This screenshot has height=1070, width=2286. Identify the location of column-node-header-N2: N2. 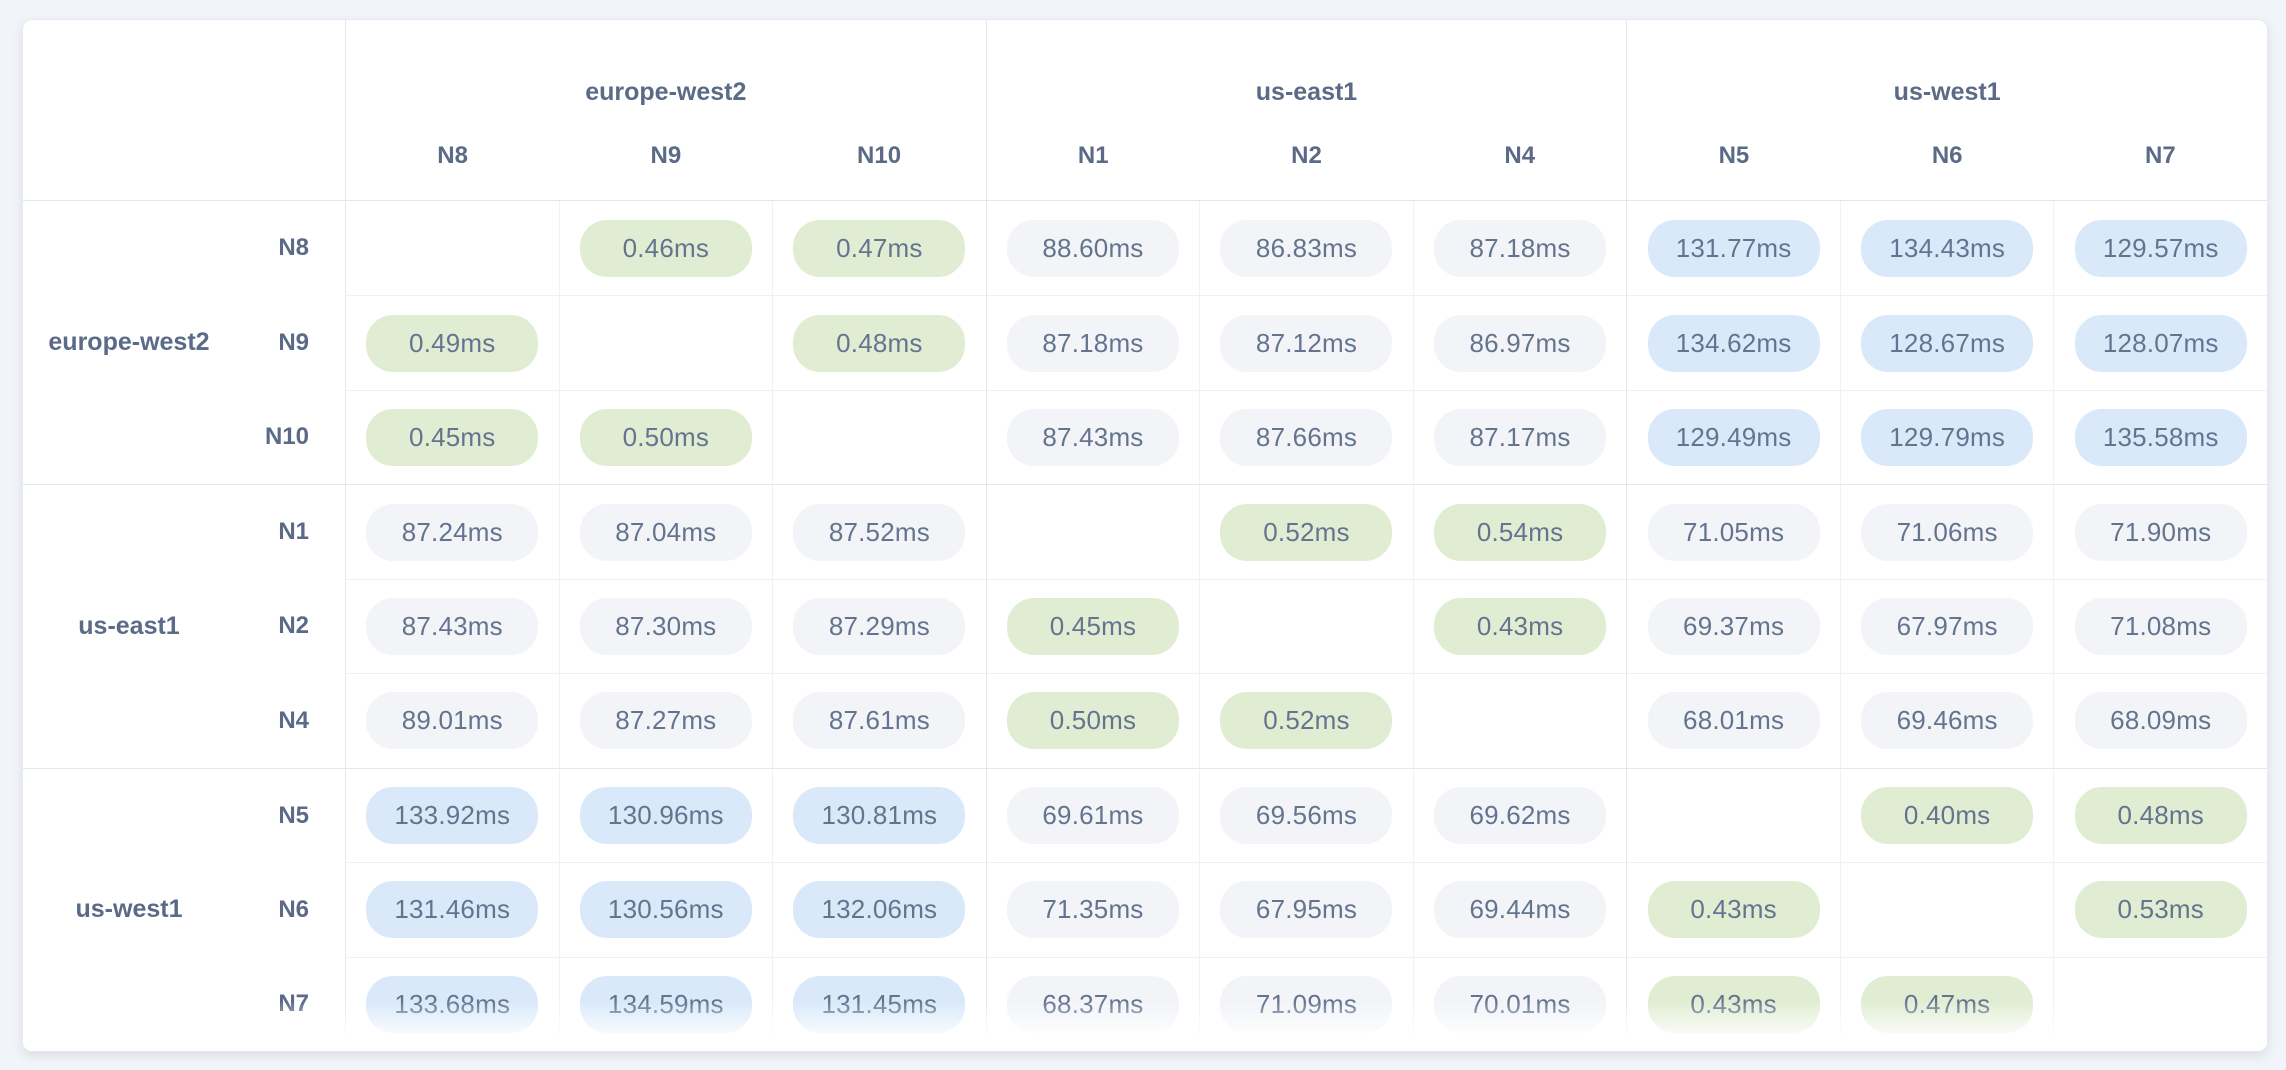
(1306, 155).